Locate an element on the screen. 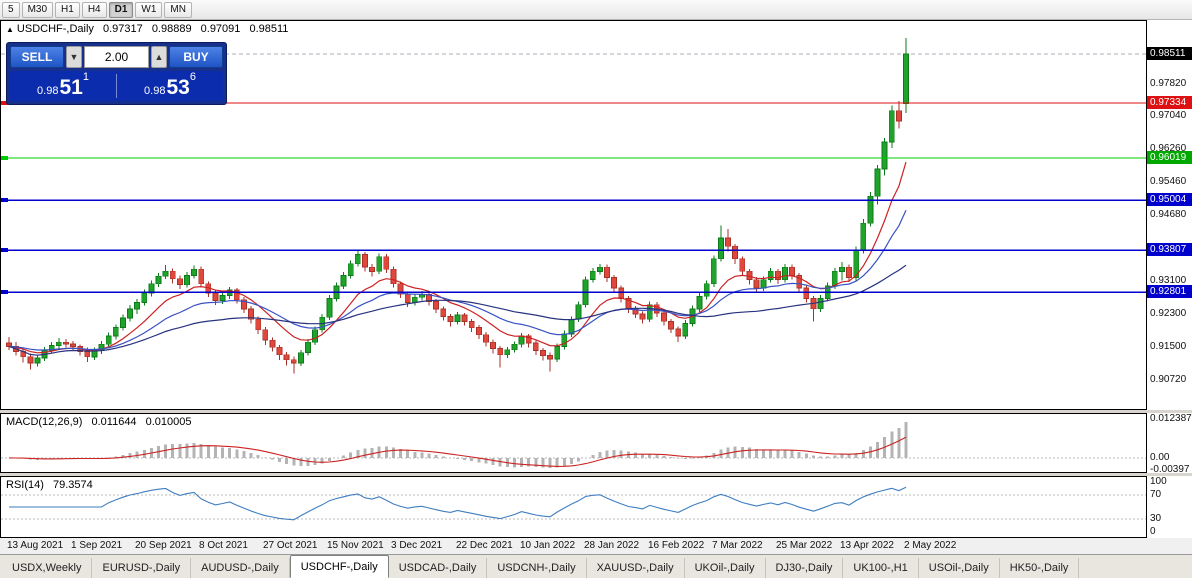  macd-main-value: 0.011644 is located at coordinates (114, 422).